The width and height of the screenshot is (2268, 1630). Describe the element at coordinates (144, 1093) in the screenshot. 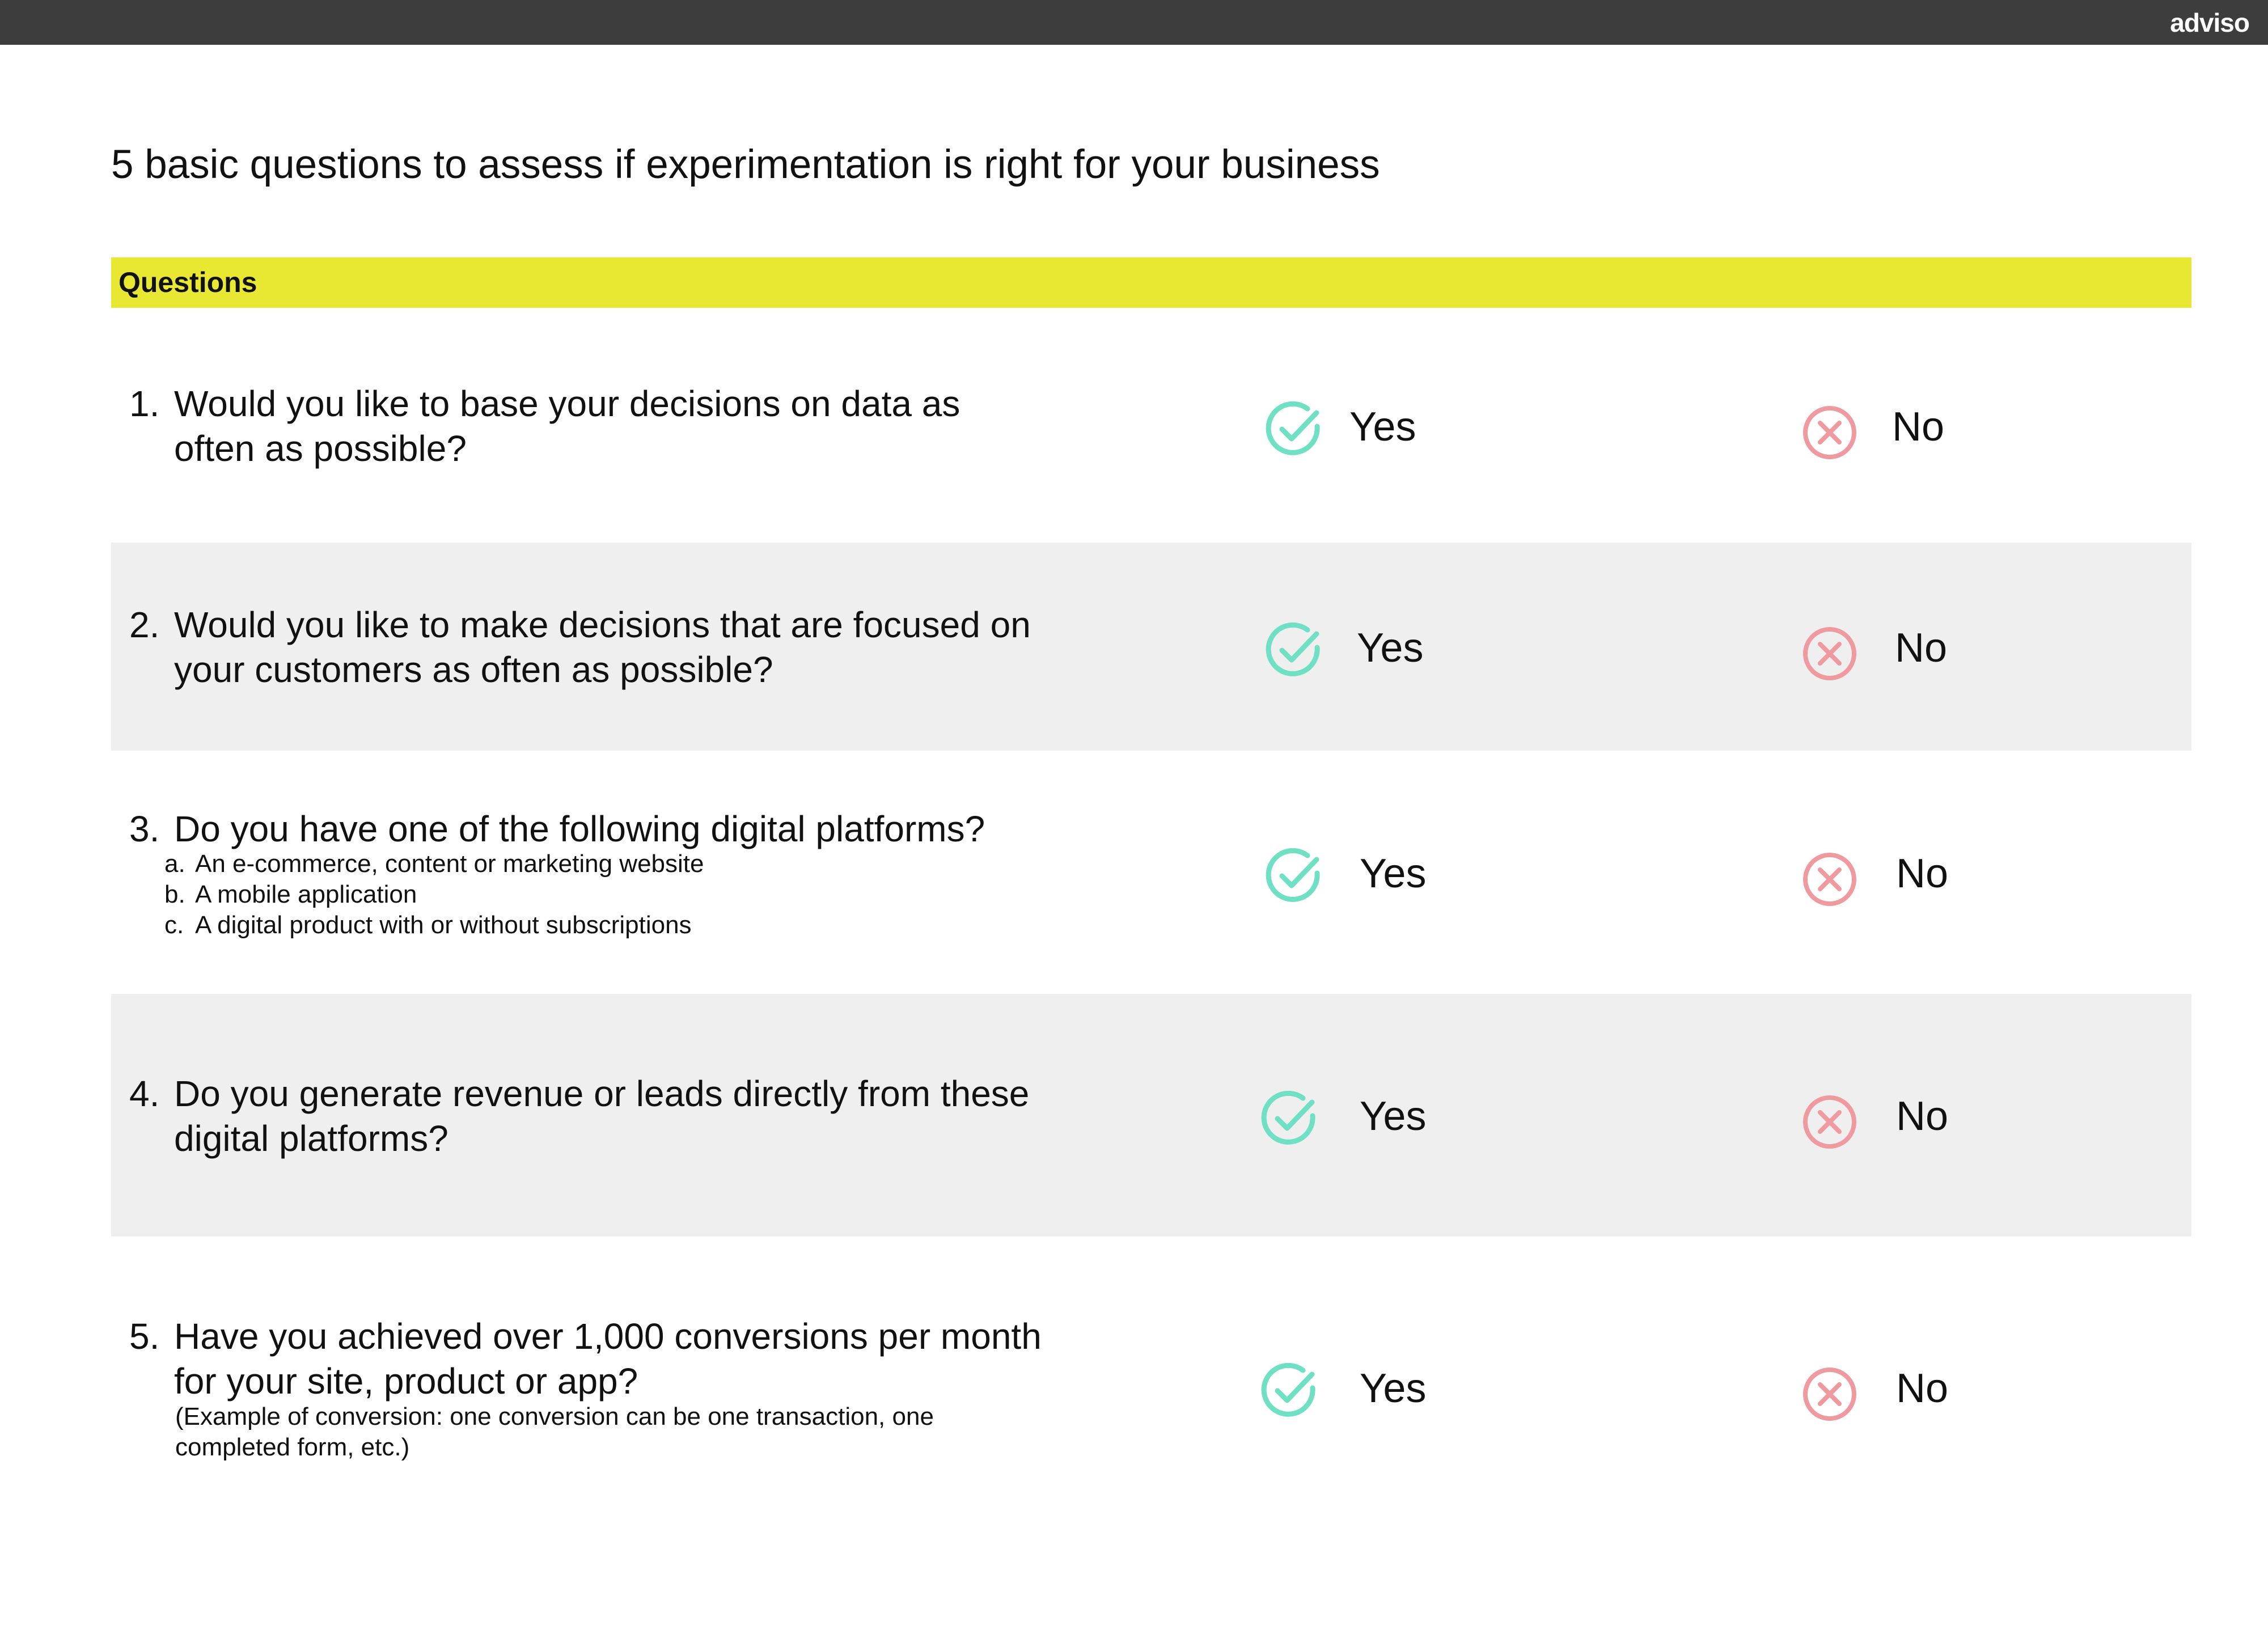

I see `question-number: 4.` at that location.